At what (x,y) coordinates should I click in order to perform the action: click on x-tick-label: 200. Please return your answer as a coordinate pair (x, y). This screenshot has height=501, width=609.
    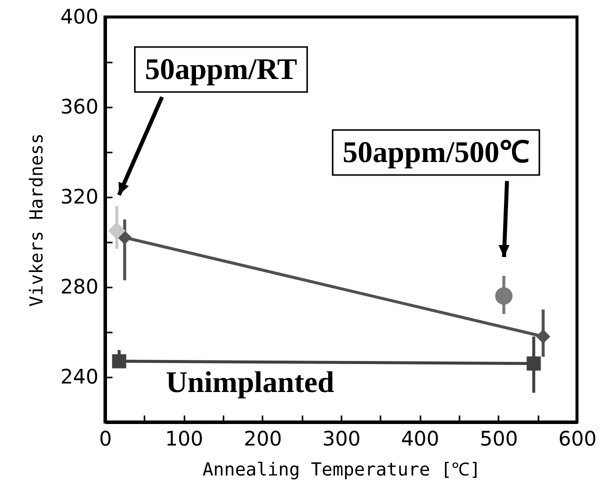
    Looking at the image, I should click on (263, 438).